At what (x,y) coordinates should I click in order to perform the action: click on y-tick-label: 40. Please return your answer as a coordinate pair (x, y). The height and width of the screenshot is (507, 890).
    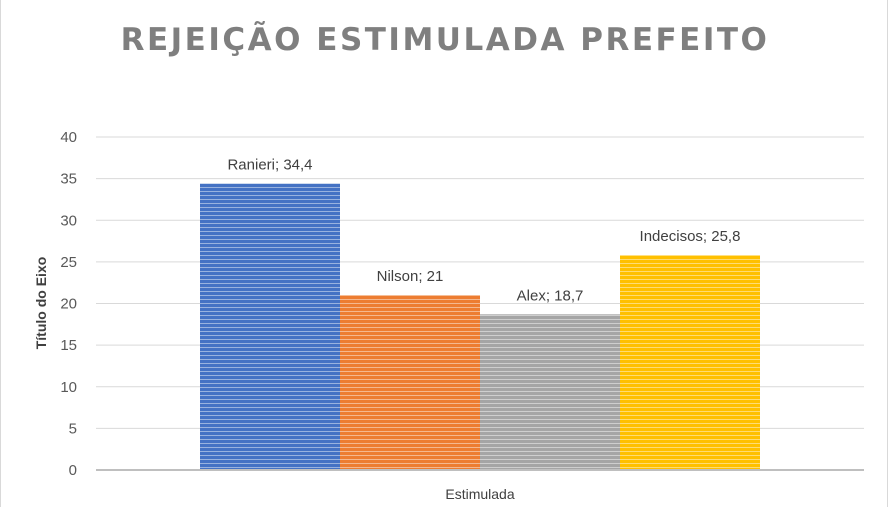
    Looking at the image, I should click on (68, 137).